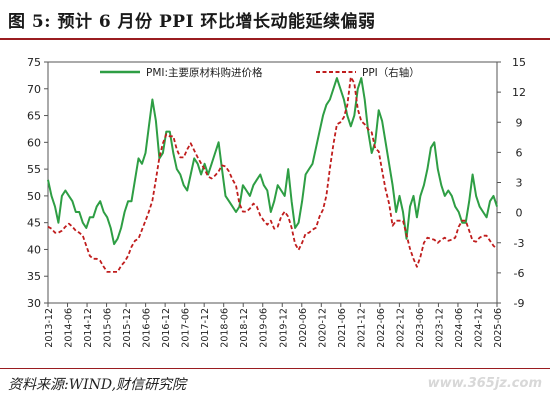 The height and width of the screenshot is (400, 550). I want to click on left-tick-label: 55, so click(34, 169).